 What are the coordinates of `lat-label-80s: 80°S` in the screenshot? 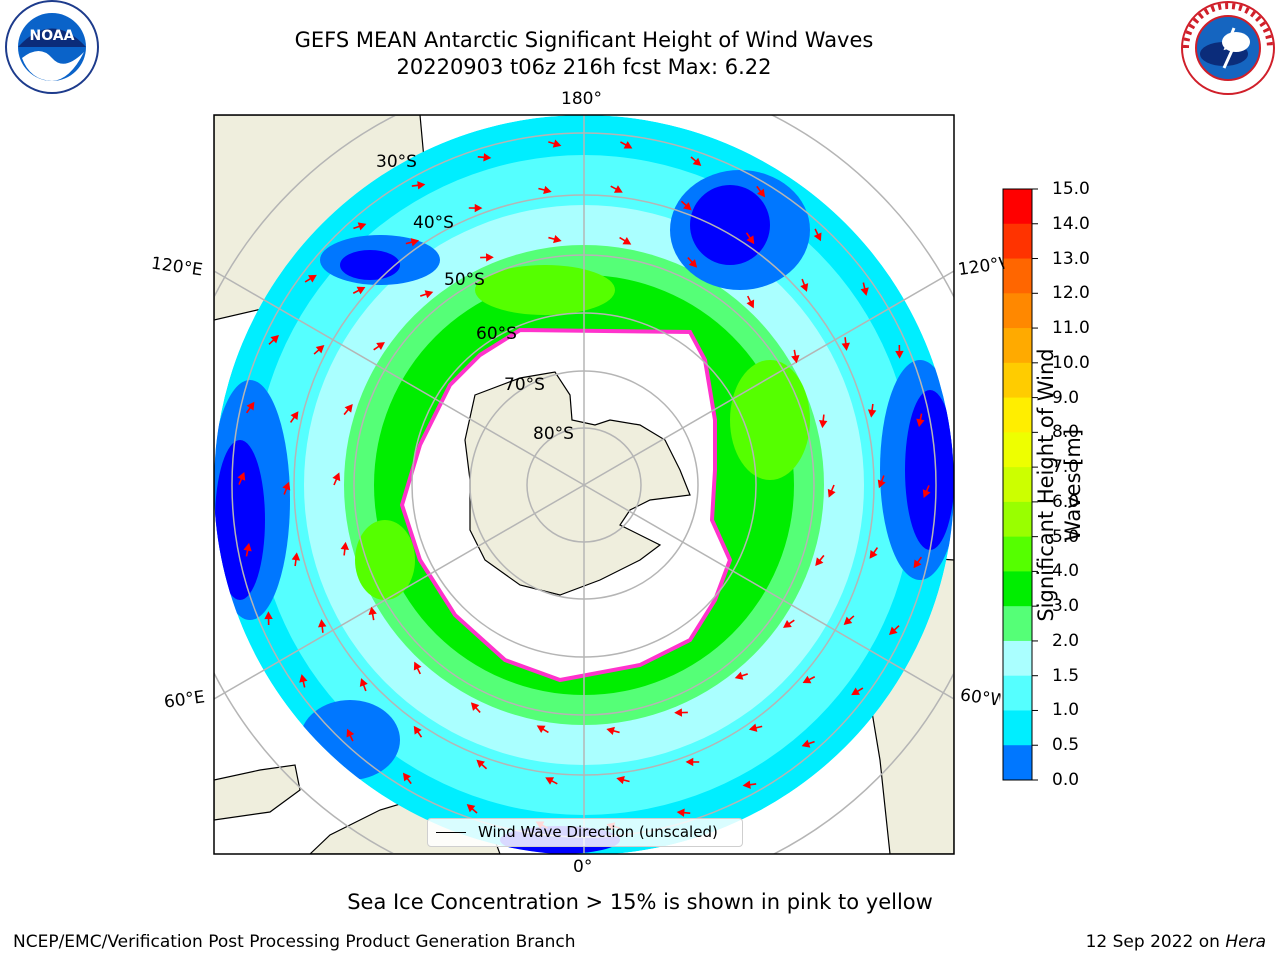 It's located at (553, 434).